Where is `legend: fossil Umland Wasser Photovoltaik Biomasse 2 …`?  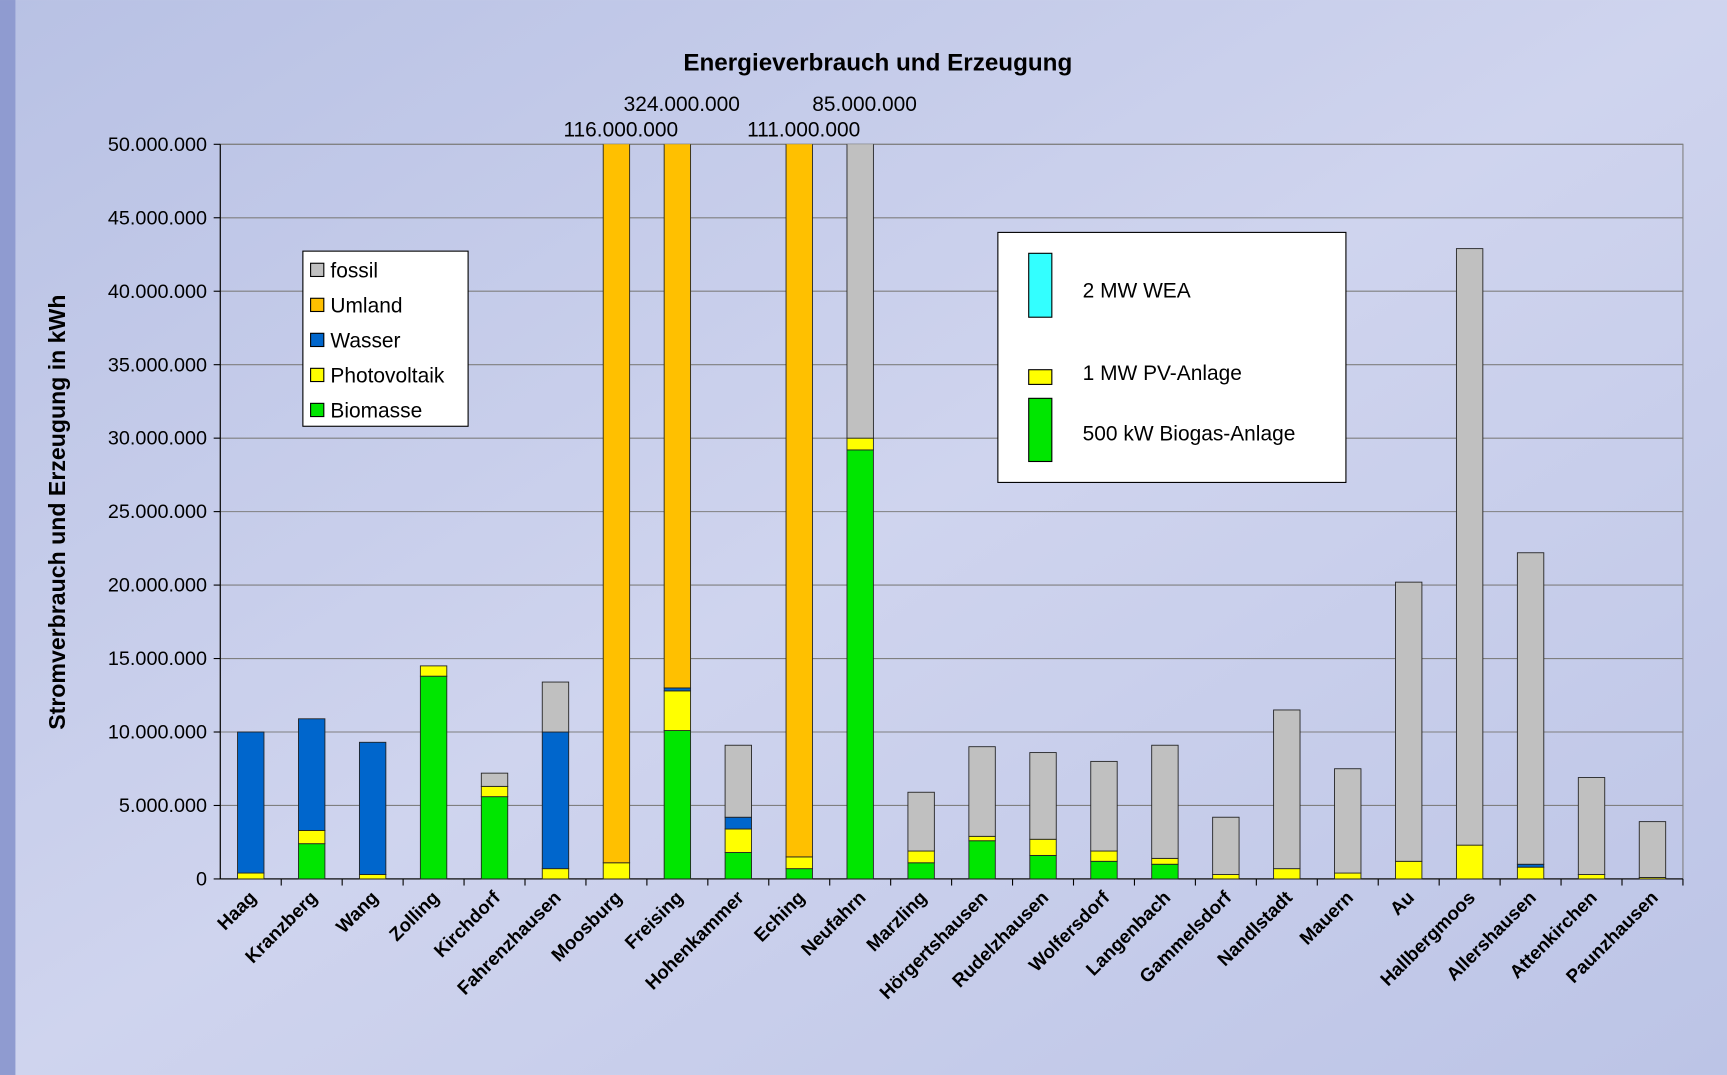 legend: fossil Umland Wasser Photovoltaik Biomasse 2 … is located at coordinates (803, 357).